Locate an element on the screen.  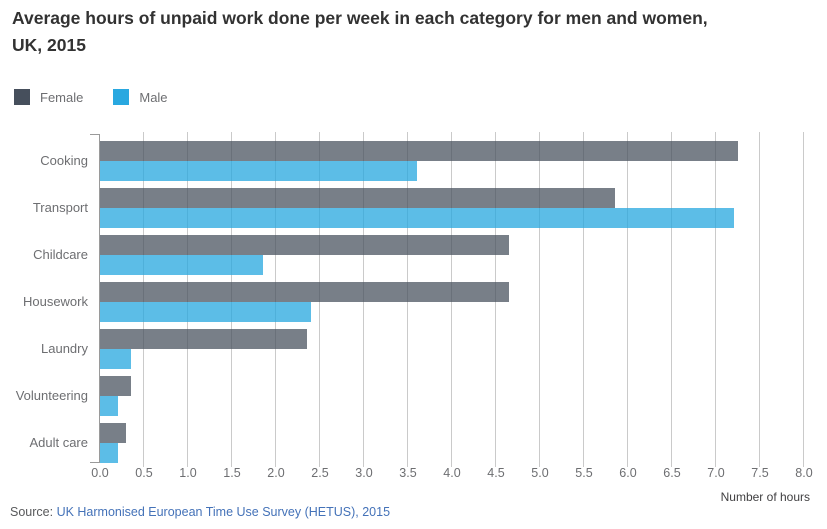
gridline-6.0 is located at coordinates (627, 299).